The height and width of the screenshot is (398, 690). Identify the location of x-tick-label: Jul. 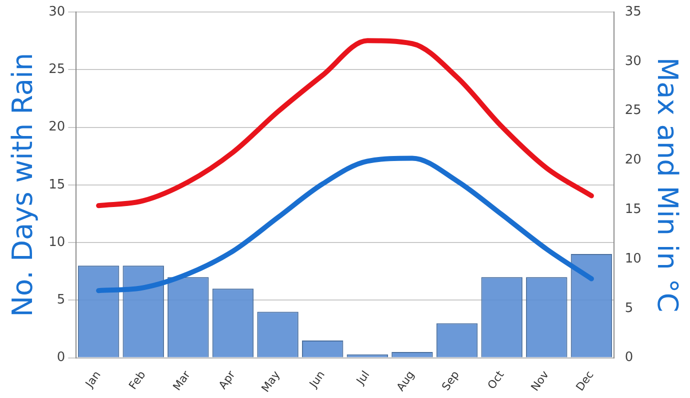
(362, 378).